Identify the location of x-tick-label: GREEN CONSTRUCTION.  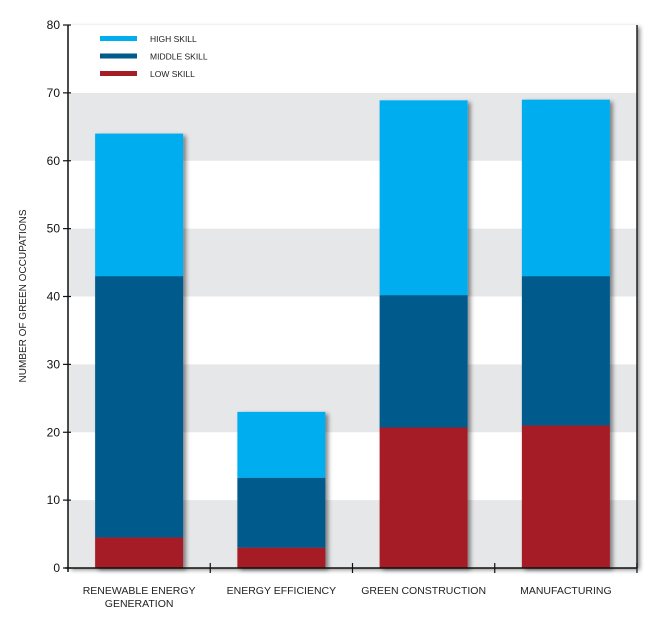
(423, 591).